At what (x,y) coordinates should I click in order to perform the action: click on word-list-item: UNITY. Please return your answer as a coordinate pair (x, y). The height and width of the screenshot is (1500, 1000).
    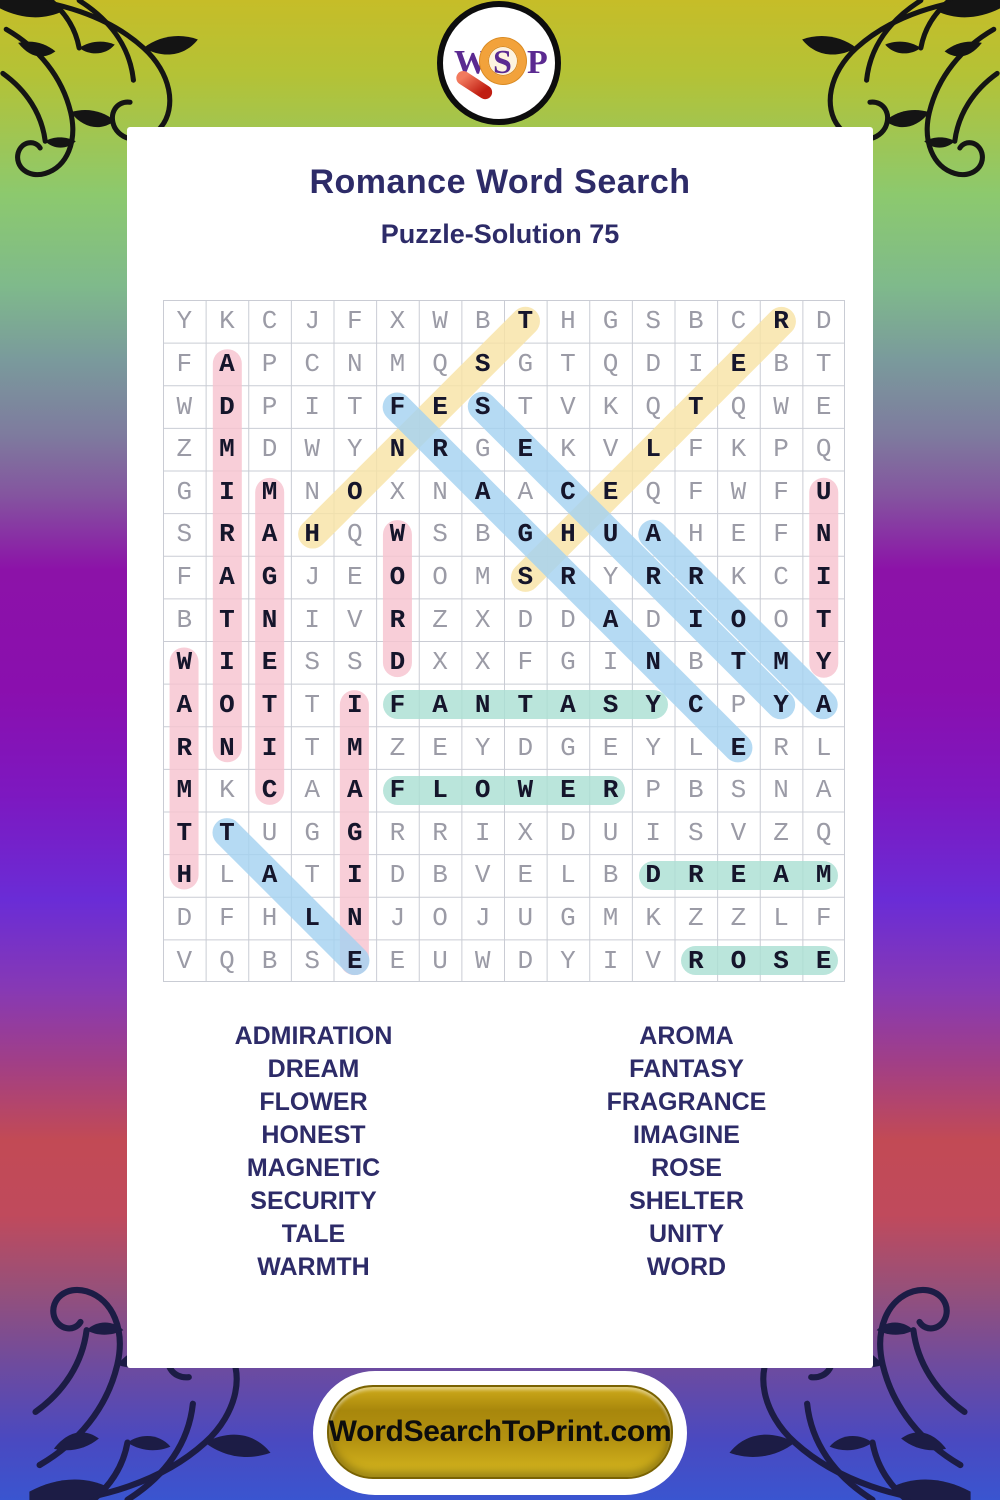
    Looking at the image, I should click on (686, 1234).